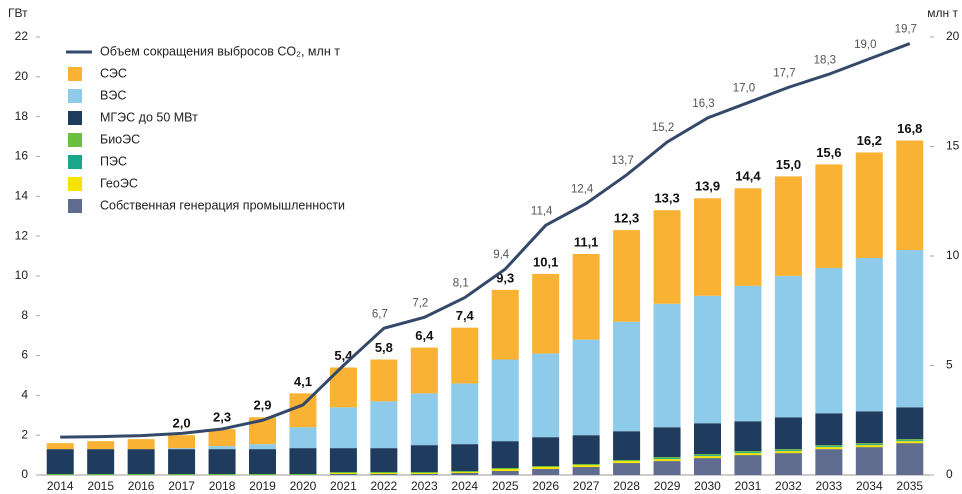 The image size is (962, 494). What do you see at coordinates (343, 486) in the screenshot?
I see `x-tick-label: 2021` at bounding box center [343, 486].